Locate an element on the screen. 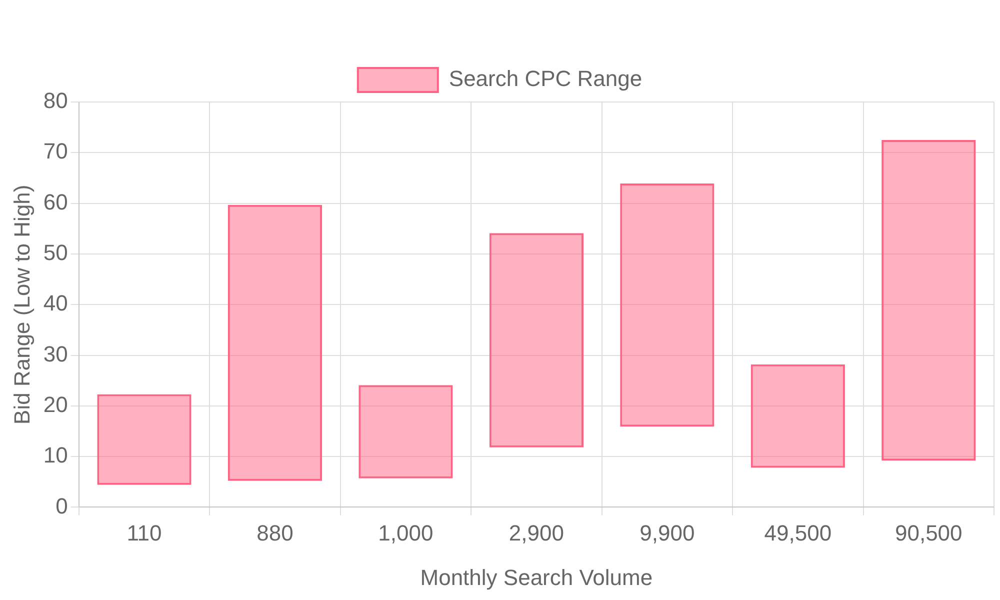 The height and width of the screenshot is (600, 1000). x-tick-label: 49,500 is located at coordinates (798, 533).